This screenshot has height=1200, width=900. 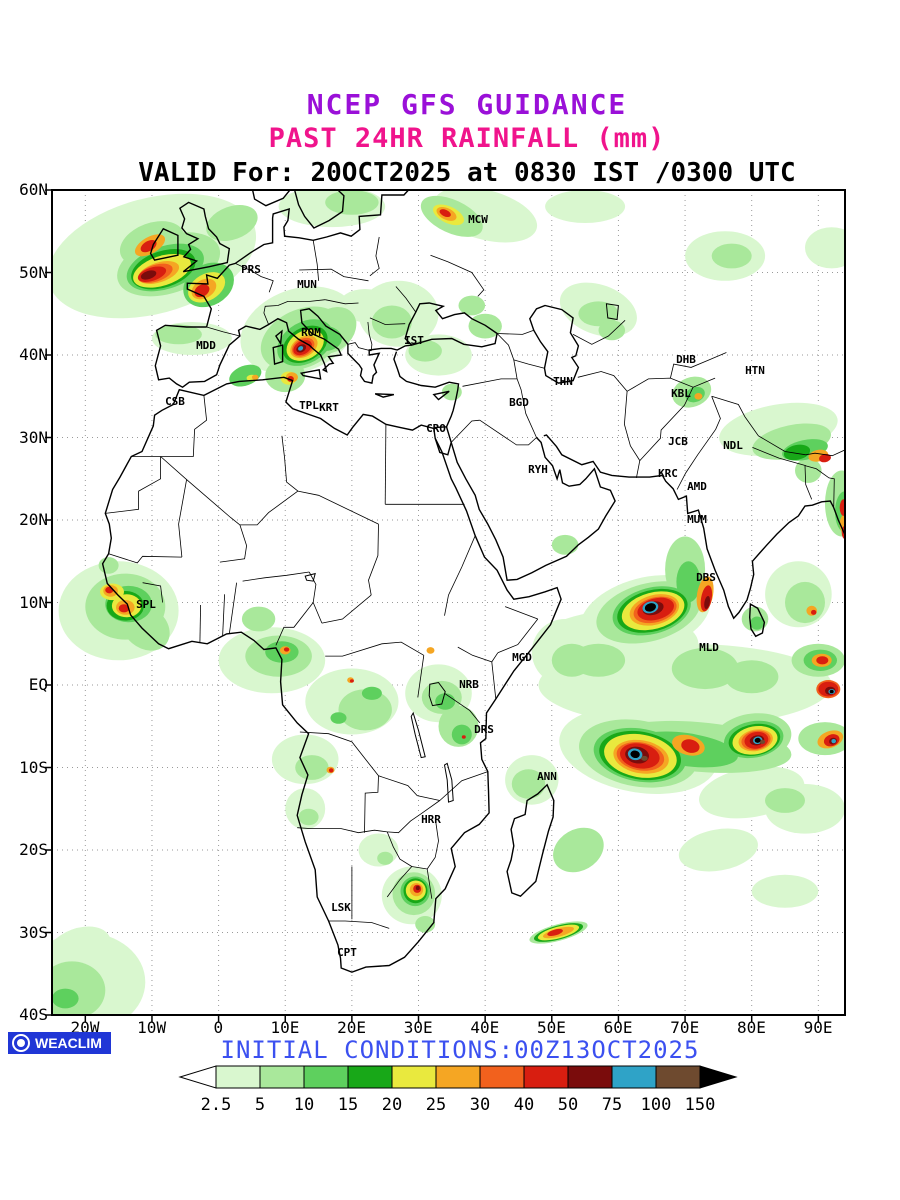 What do you see at coordinates (568, 1105) in the screenshot?
I see `legend-label: 50` at bounding box center [568, 1105].